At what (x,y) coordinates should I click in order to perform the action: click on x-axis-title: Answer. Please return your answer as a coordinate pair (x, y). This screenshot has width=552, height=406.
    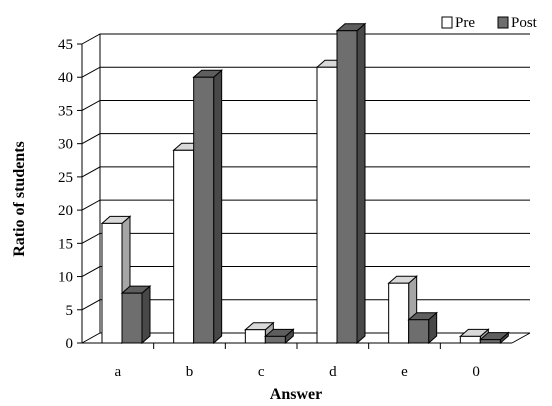
    Looking at the image, I should click on (296, 394).